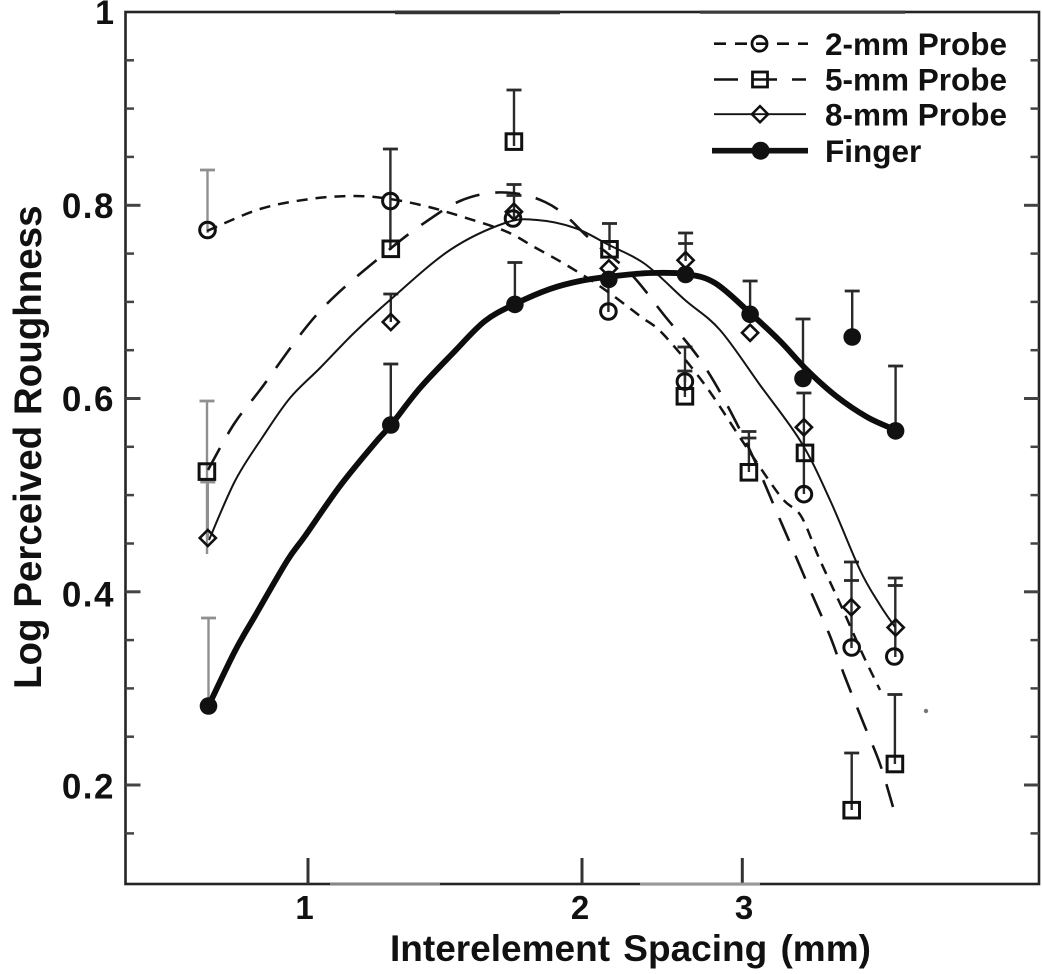  Describe the element at coordinates (916, 80) in the screenshot. I see `svg-text: 5-mm Probe` at that location.